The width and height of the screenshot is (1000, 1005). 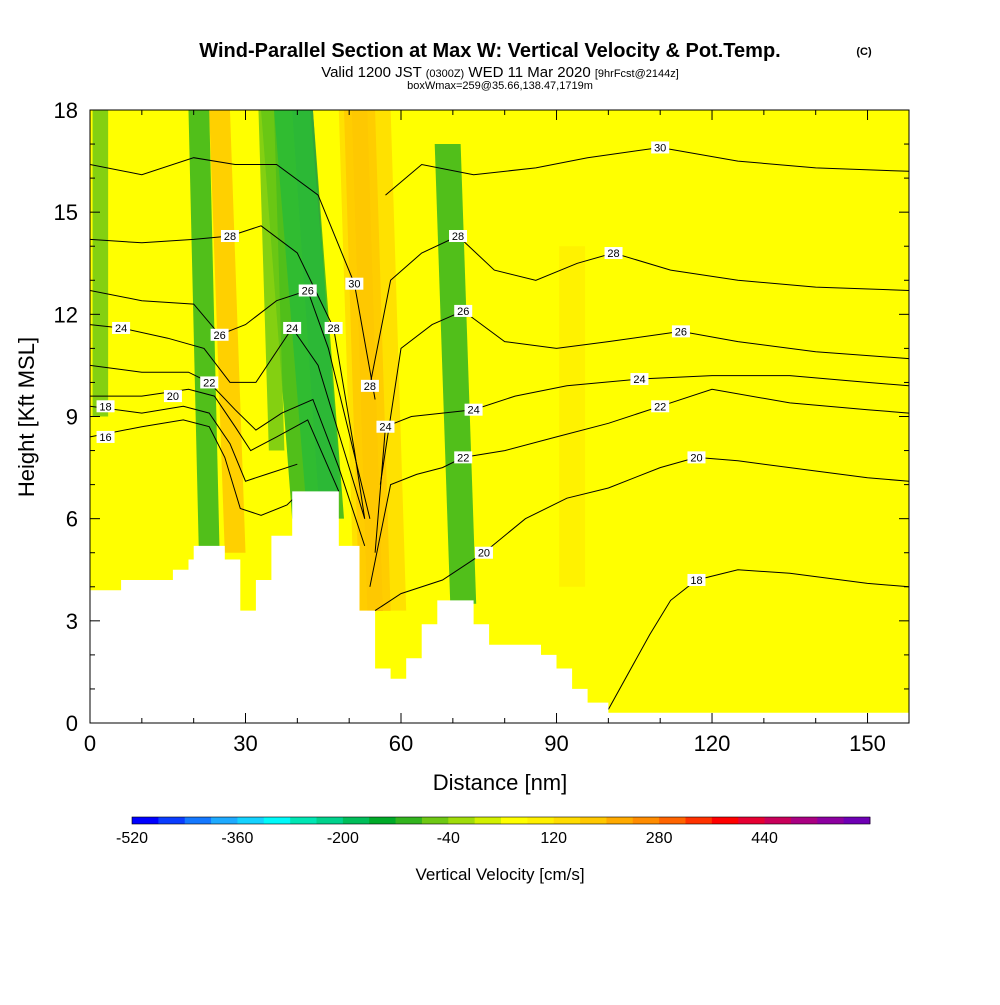 I want to click on colorbar-tick-label: -40, so click(x=448, y=838).